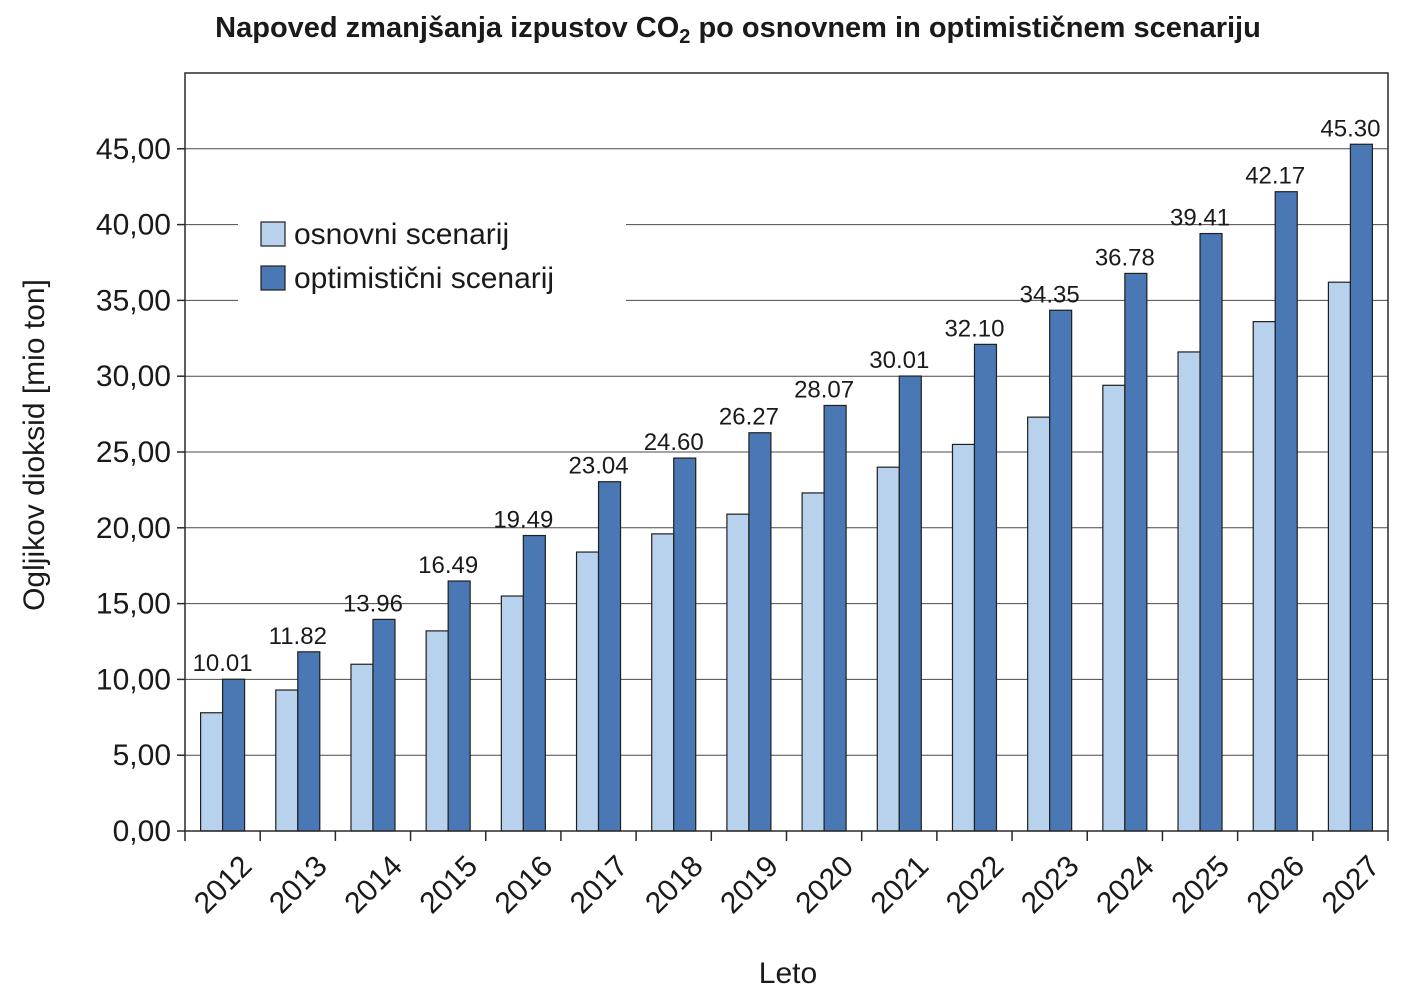 The height and width of the screenshot is (990, 1401). Describe the element at coordinates (749, 885) in the screenshot. I see `x-tick-label-2019: 2019` at that location.